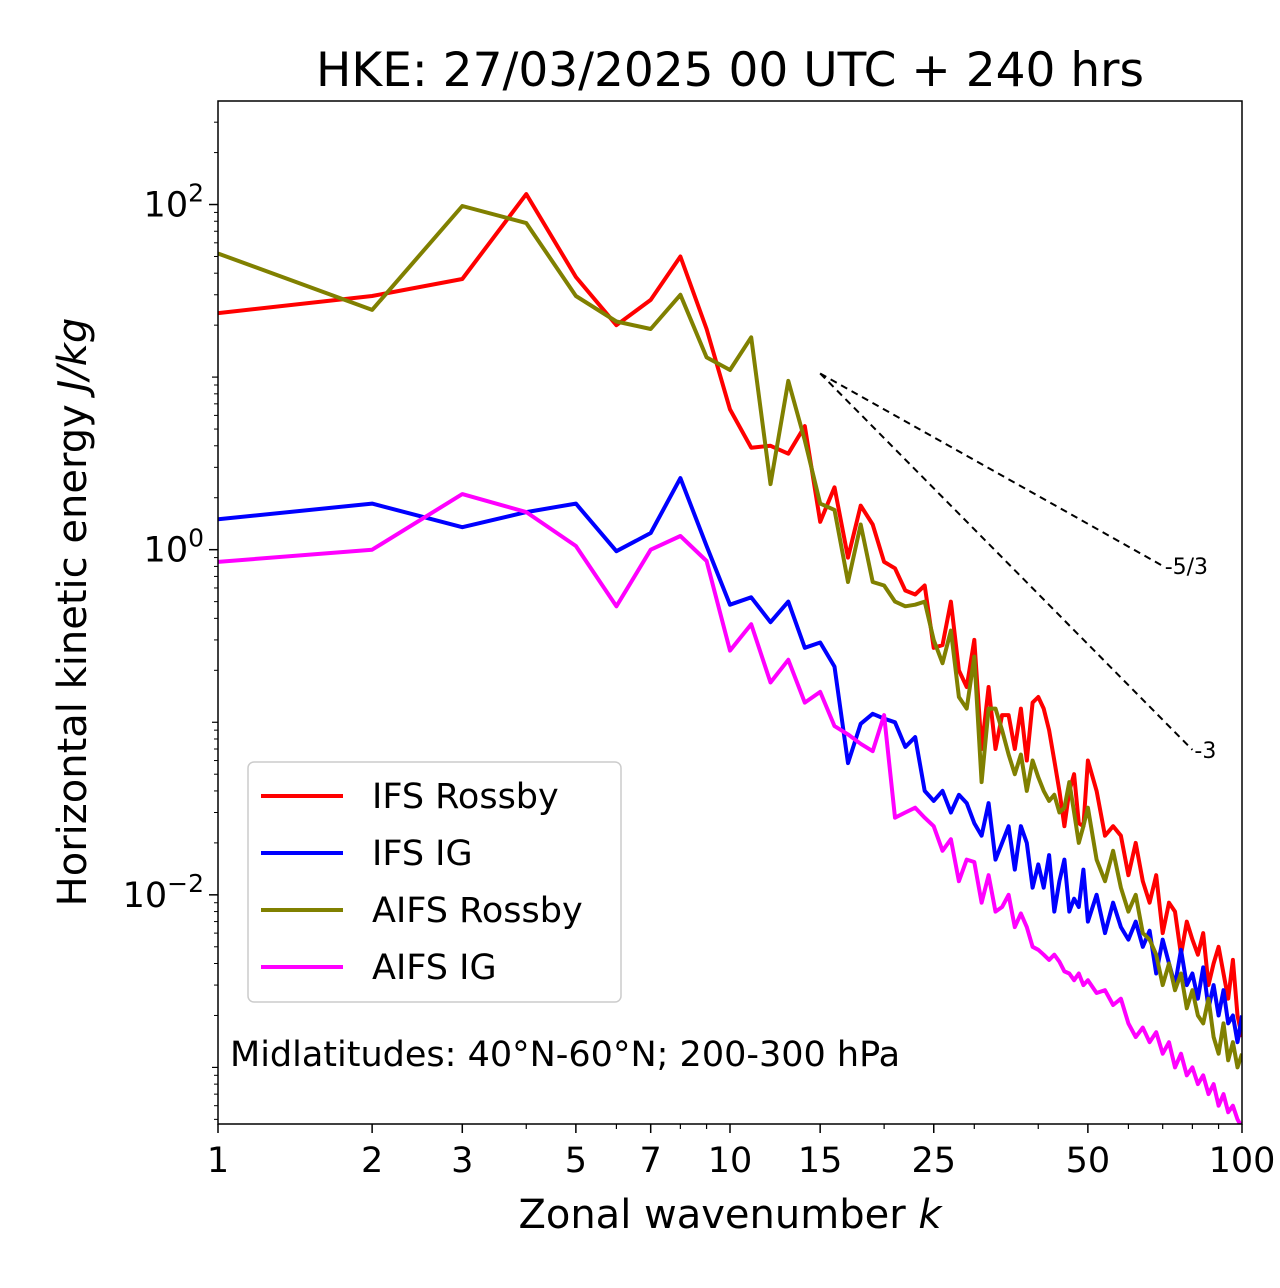 Image resolution: width=1280 pixels, height=1288 pixels. Describe the element at coordinates (730, 1215) in the screenshot. I see `x-axis-label: Zonal wavenumber k` at that location.